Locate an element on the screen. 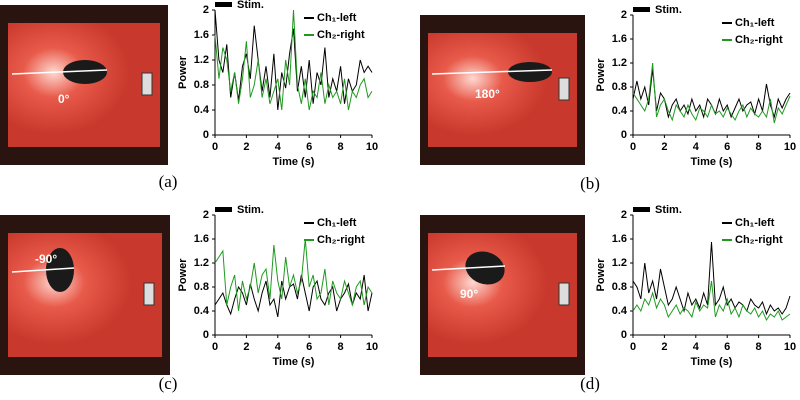 The image size is (800, 400). photo: 90° is located at coordinates (502, 295).